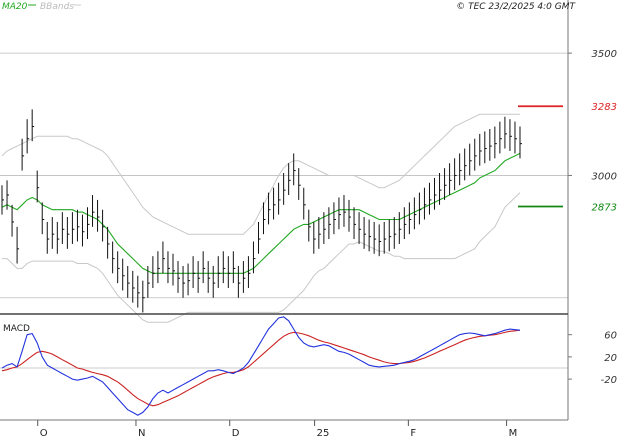  Describe the element at coordinates (323, 433) in the screenshot. I see `x-tick-label: 25` at that location.